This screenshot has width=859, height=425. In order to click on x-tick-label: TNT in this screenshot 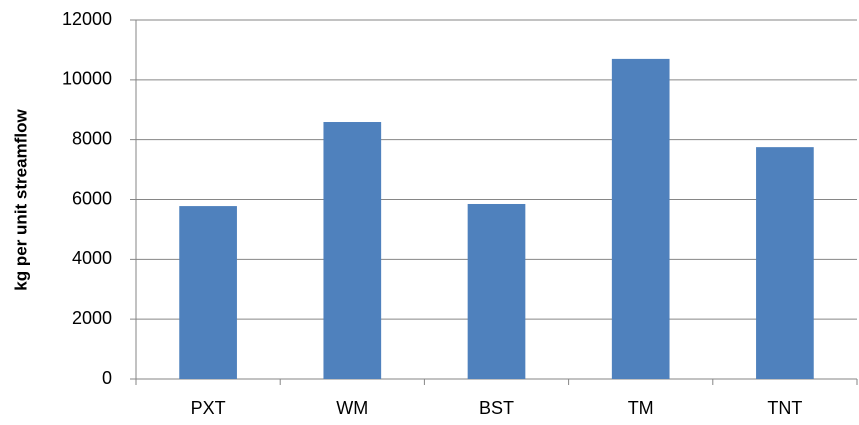, I will do `click(784, 408)`.